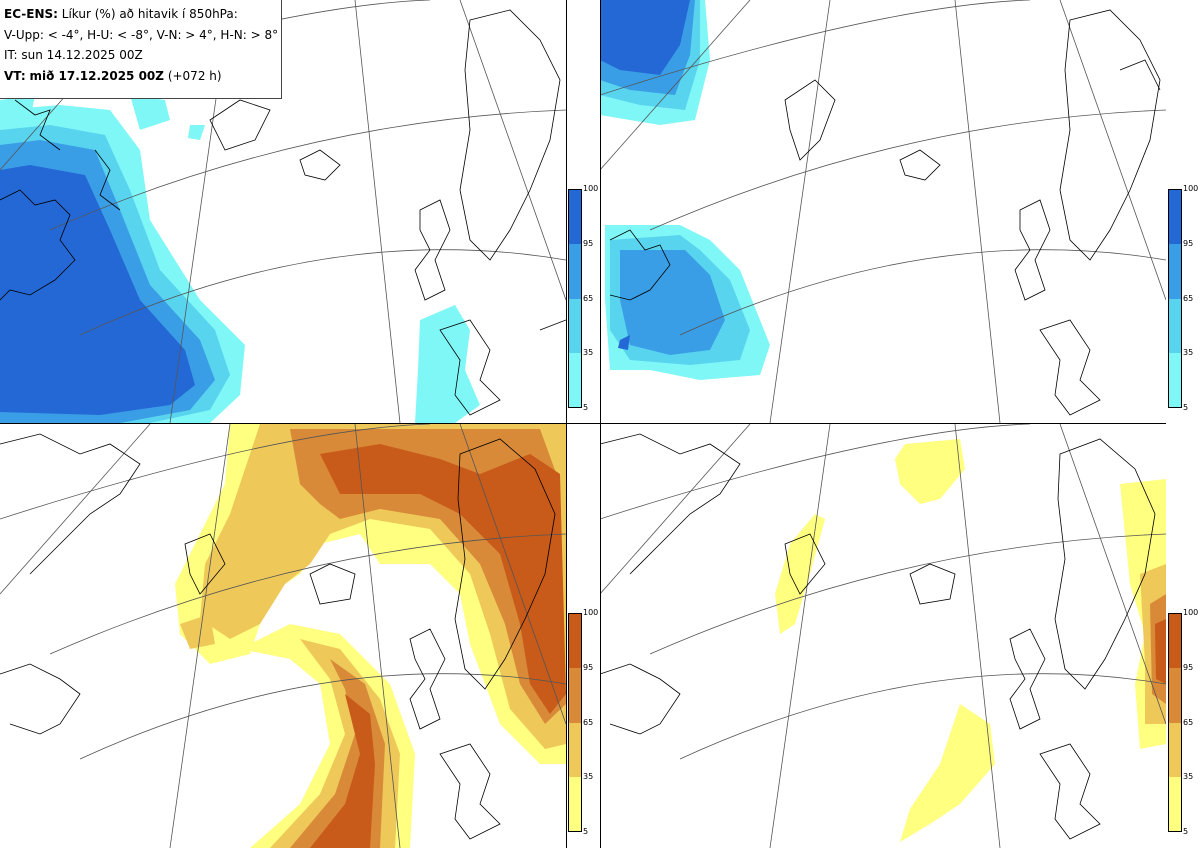  I want to click on valid-time: mið 17.12.2025 00Z, so click(96, 75).